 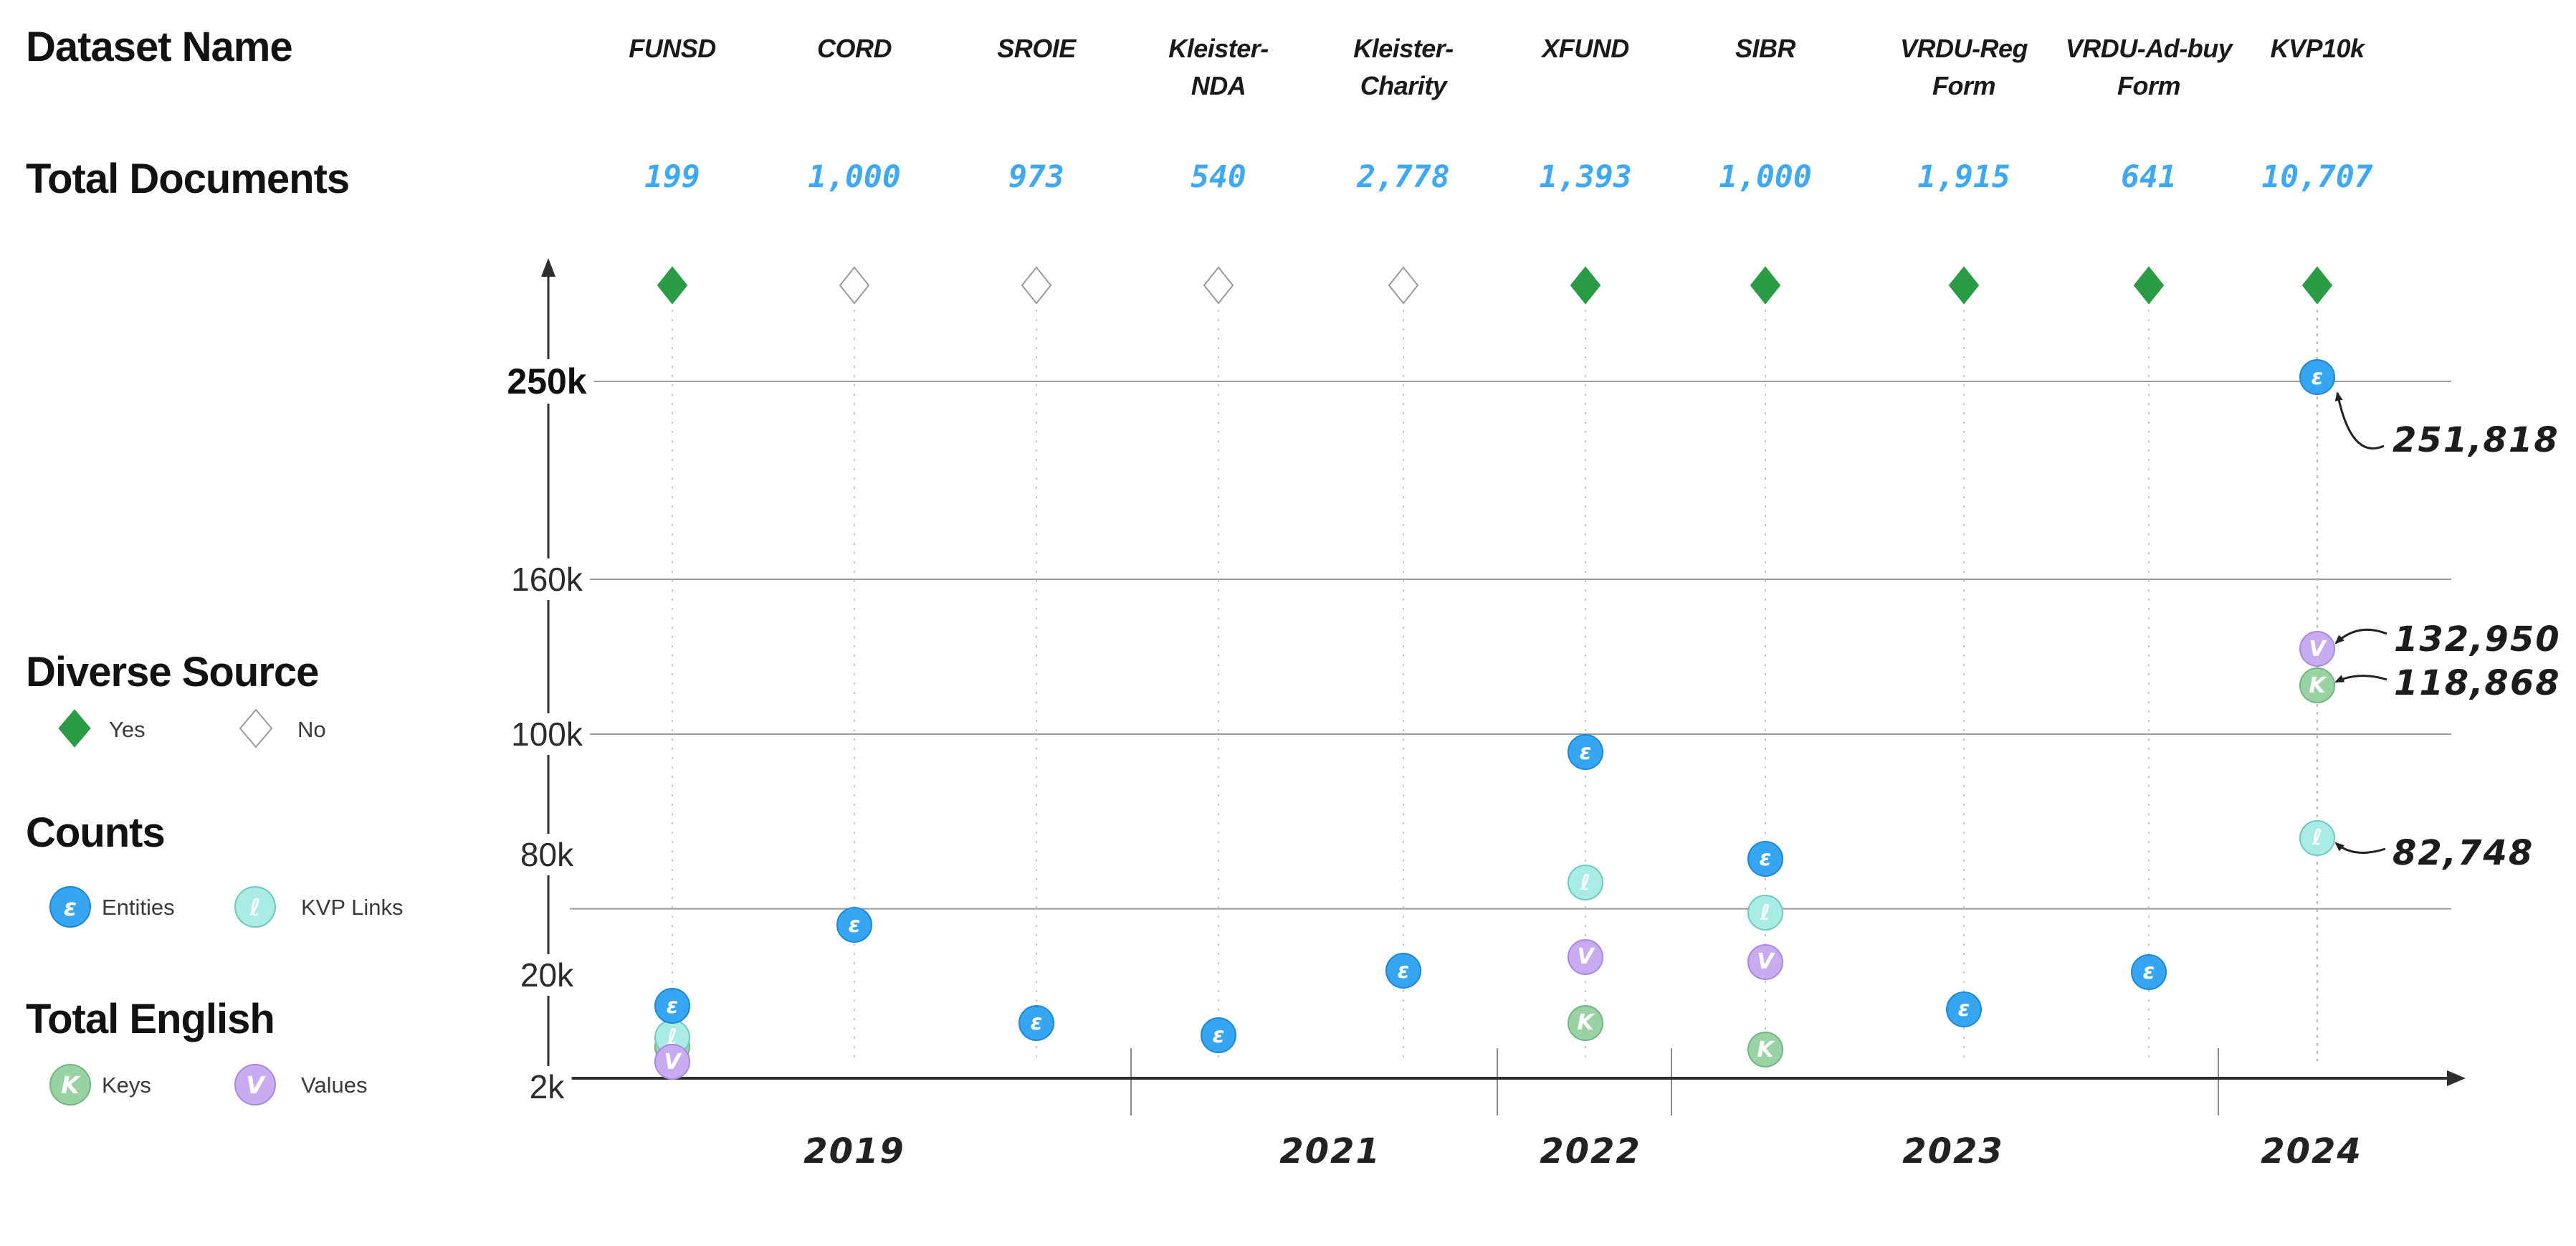 What do you see at coordinates (172, 672) in the screenshot?
I see `legend-diverse-source-title: Diverse Source` at bounding box center [172, 672].